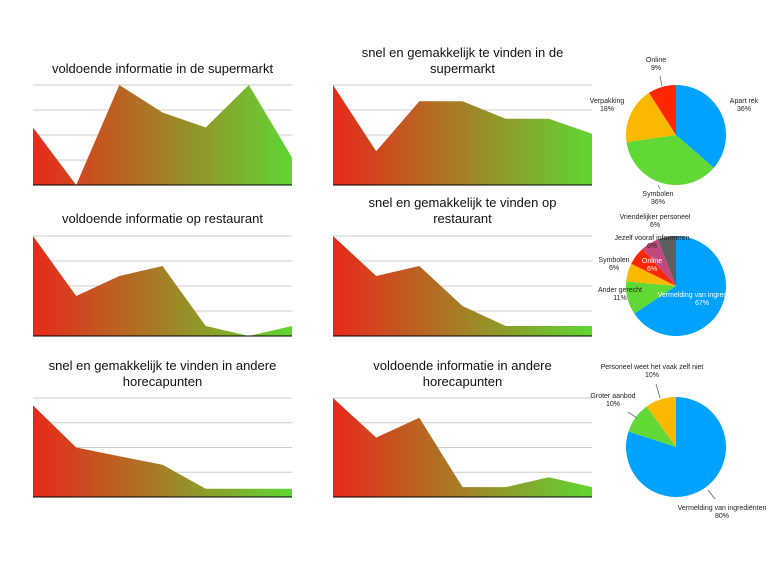 The image size is (768, 576). What do you see at coordinates (744, 101) in the screenshot?
I see `slice-label: Apart rek` at bounding box center [744, 101].